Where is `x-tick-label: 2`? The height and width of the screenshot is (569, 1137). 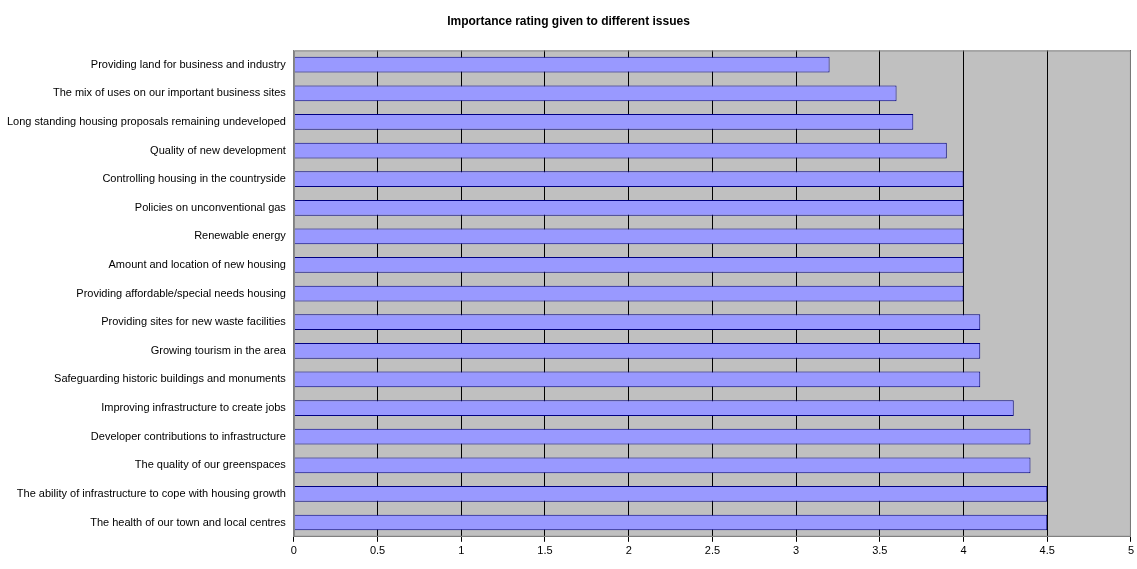 x-tick-label: 2 is located at coordinates (628, 550).